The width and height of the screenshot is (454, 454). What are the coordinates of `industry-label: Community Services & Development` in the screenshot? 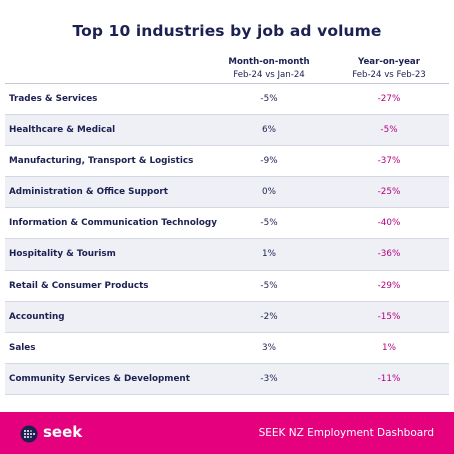 It's located at (99, 378).